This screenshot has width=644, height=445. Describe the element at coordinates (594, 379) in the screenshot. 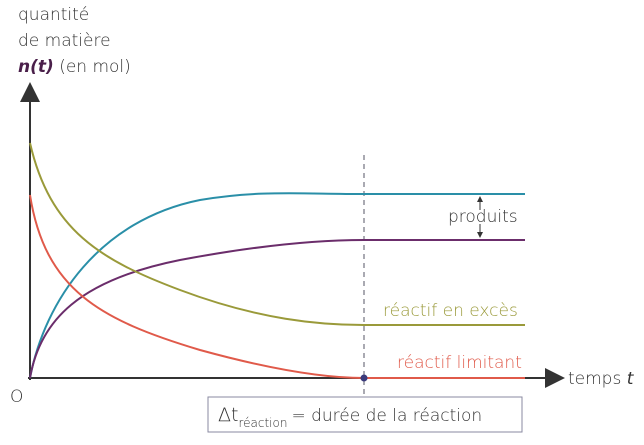

I see `x-label-text: temps` at that location.